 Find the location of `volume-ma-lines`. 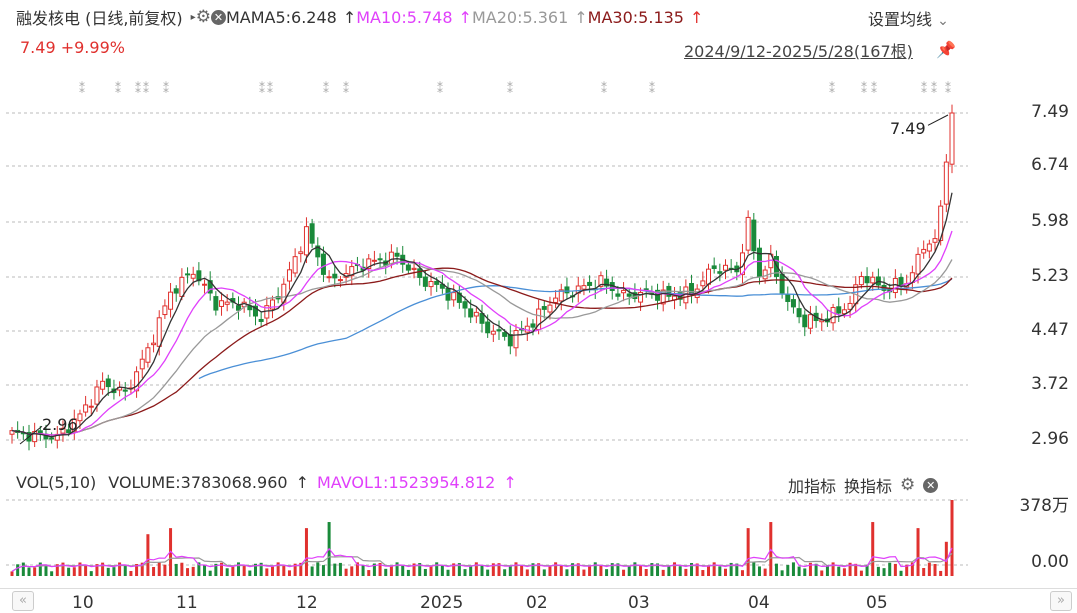

volume-ma-lines is located at coordinates (482, 559).